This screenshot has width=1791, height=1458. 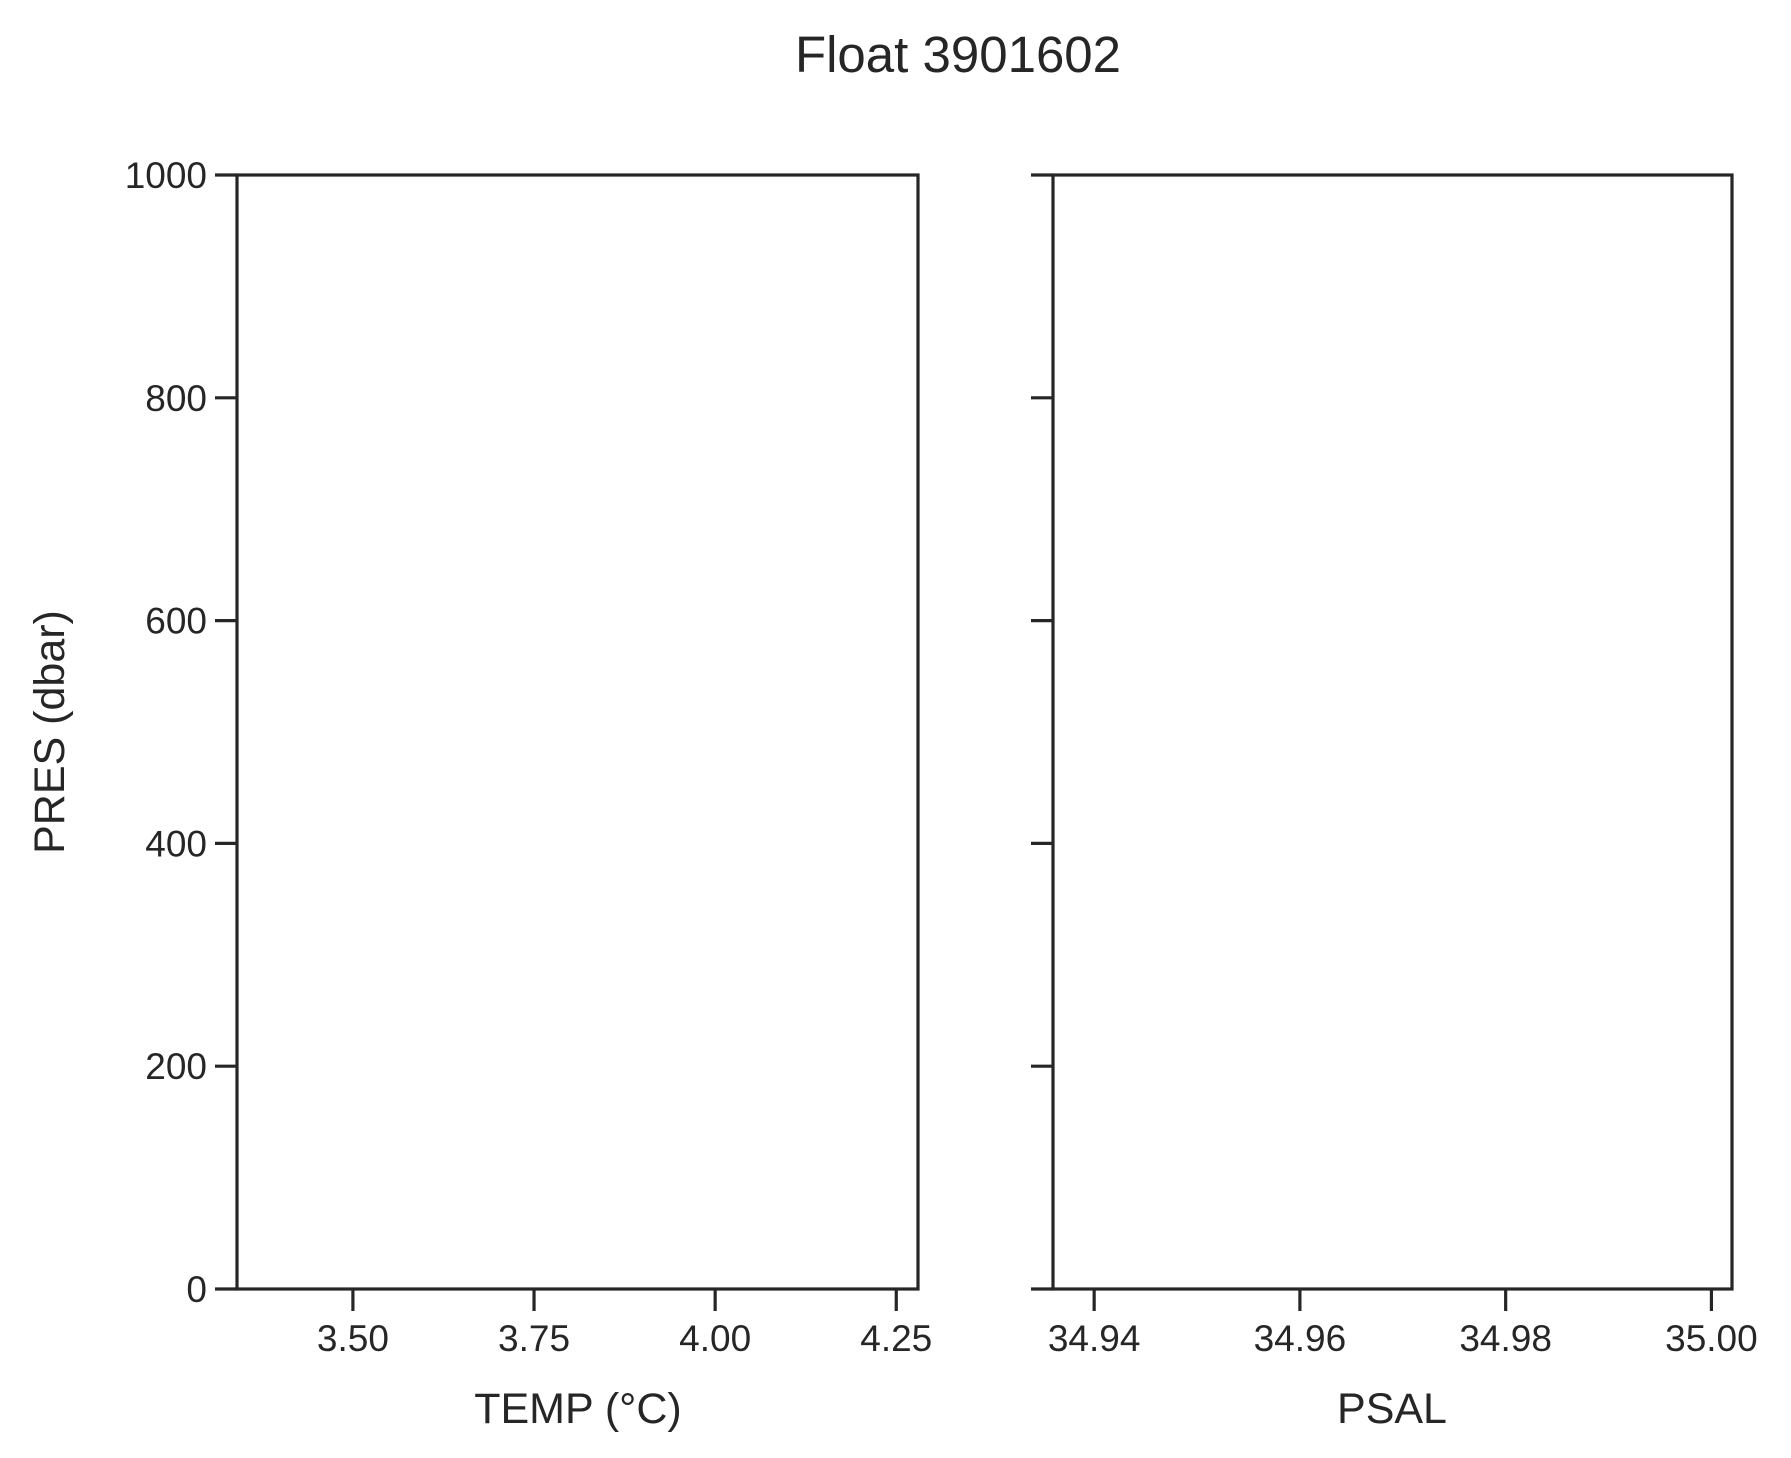 What do you see at coordinates (624, 1324) in the screenshot?
I see `temp-xticks: 3.50 3.75 4.00 4.25` at bounding box center [624, 1324].